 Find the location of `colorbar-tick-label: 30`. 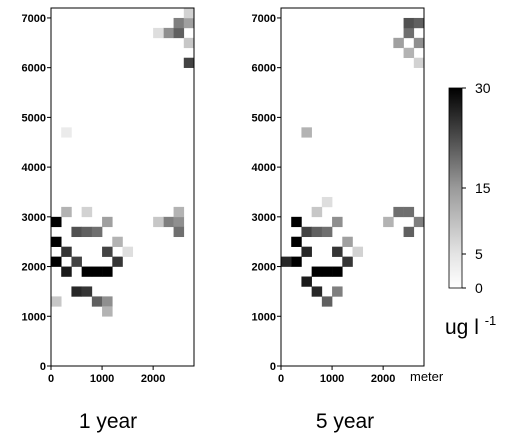

colorbar-tick-label: 30 is located at coordinates (483, 88).